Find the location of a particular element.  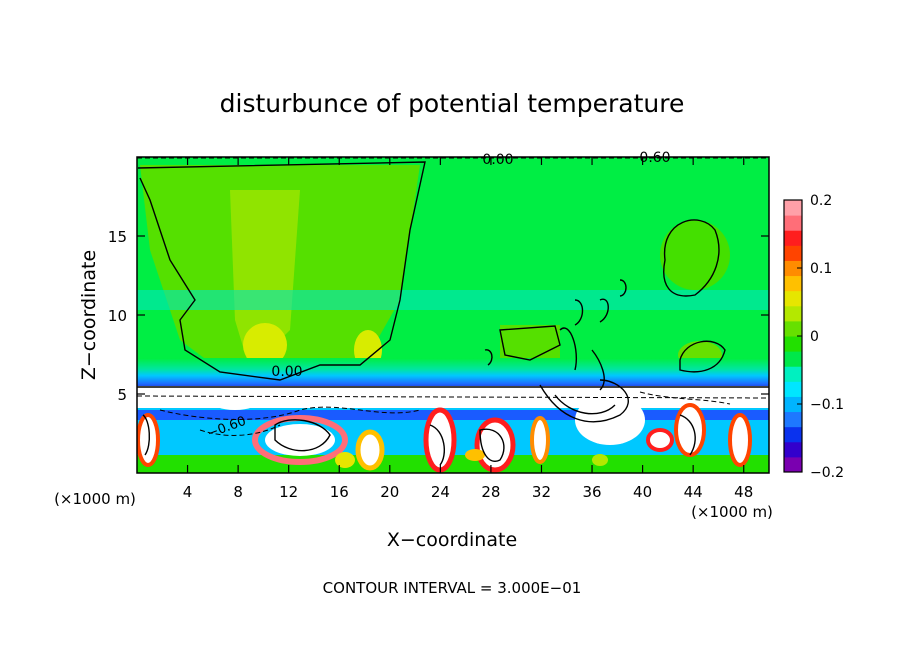

x-tick-label: 16 is located at coordinates (339, 492).